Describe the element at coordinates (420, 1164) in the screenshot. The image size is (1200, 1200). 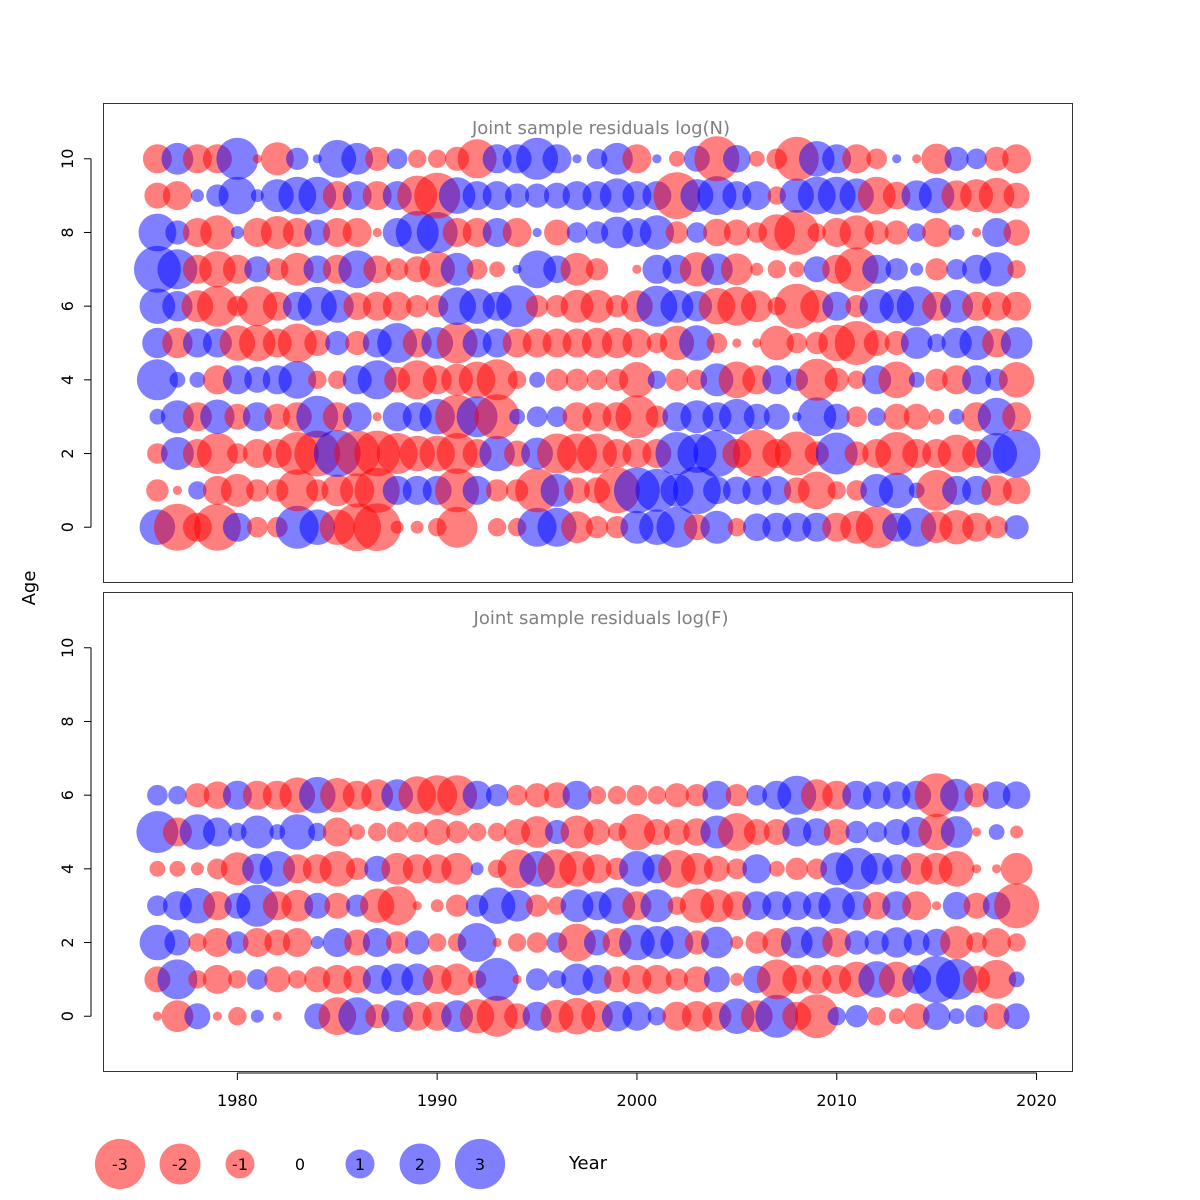
I see `legend-bubble` at that location.